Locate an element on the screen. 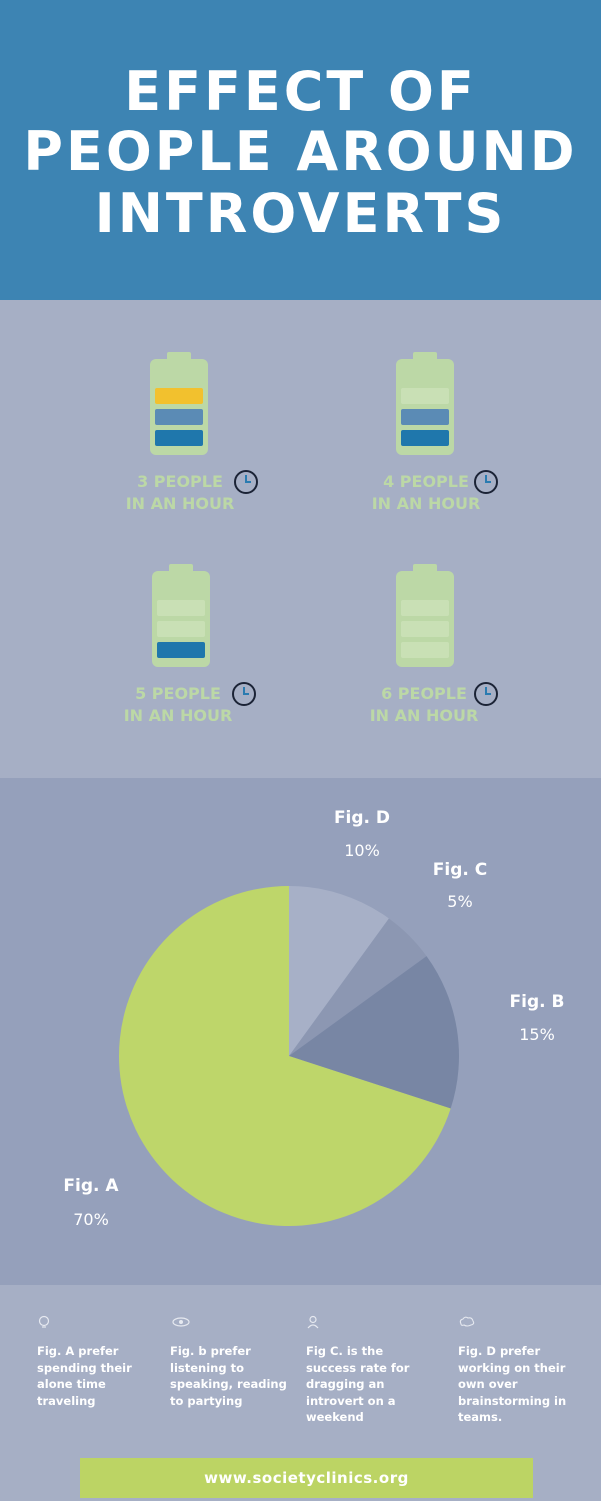 This screenshot has height=1501, width=601. battery-3-people is located at coordinates (179, 403).